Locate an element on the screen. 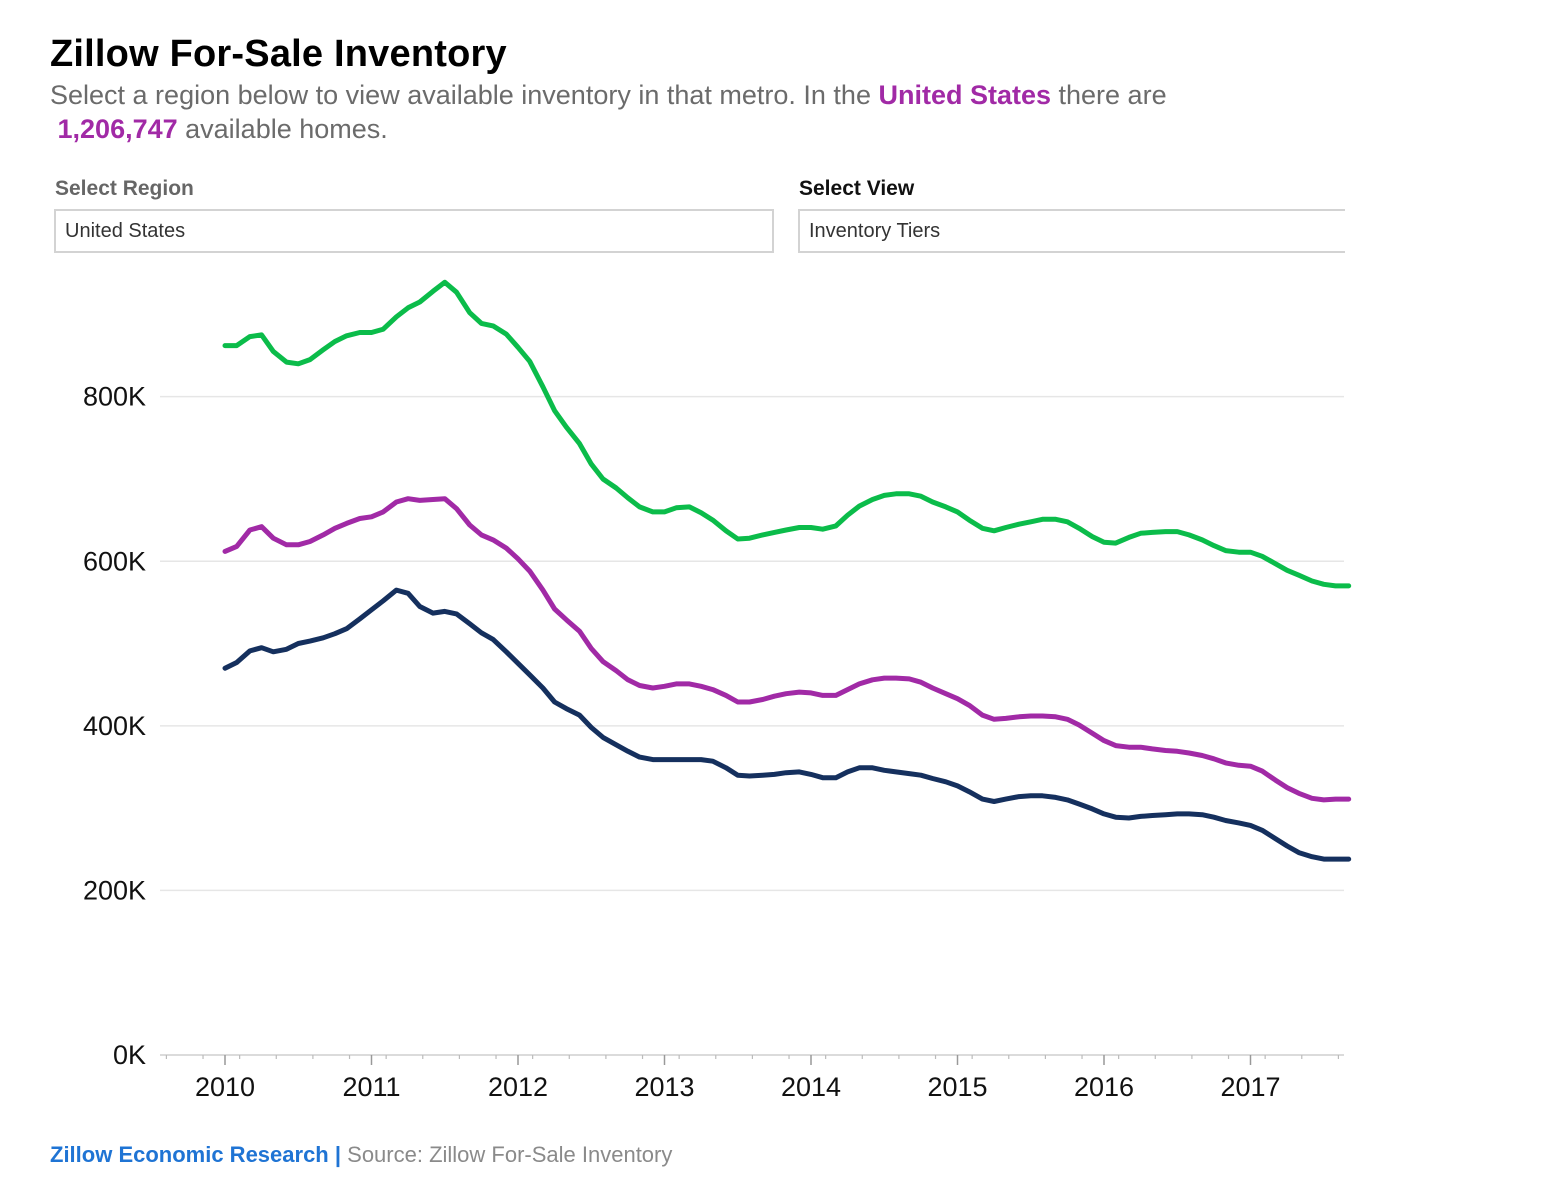 This screenshot has height=1185, width=1566. subtitle-count-highlight: 1,206,747 is located at coordinates (117, 129).